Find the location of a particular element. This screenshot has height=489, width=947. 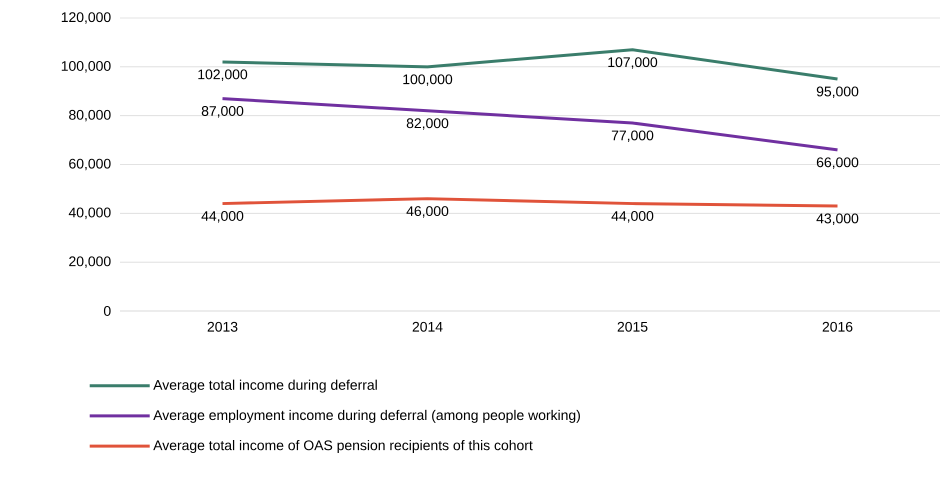

y-tick-label: 120,000 is located at coordinates (86, 18).